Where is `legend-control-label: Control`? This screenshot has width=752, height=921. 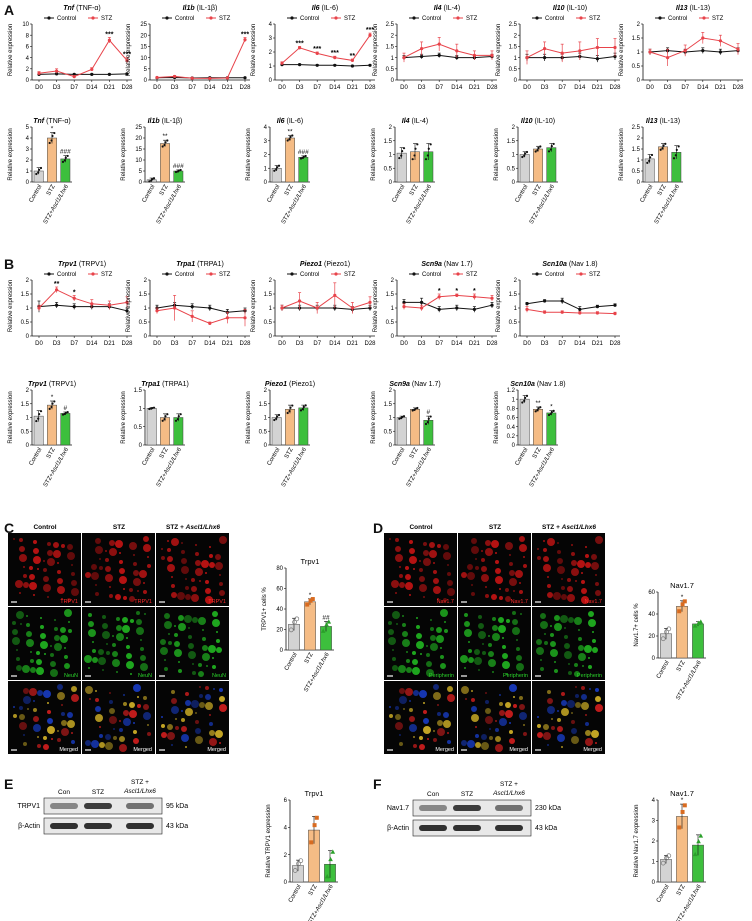 legend-control-label: Control is located at coordinates (431, 275).